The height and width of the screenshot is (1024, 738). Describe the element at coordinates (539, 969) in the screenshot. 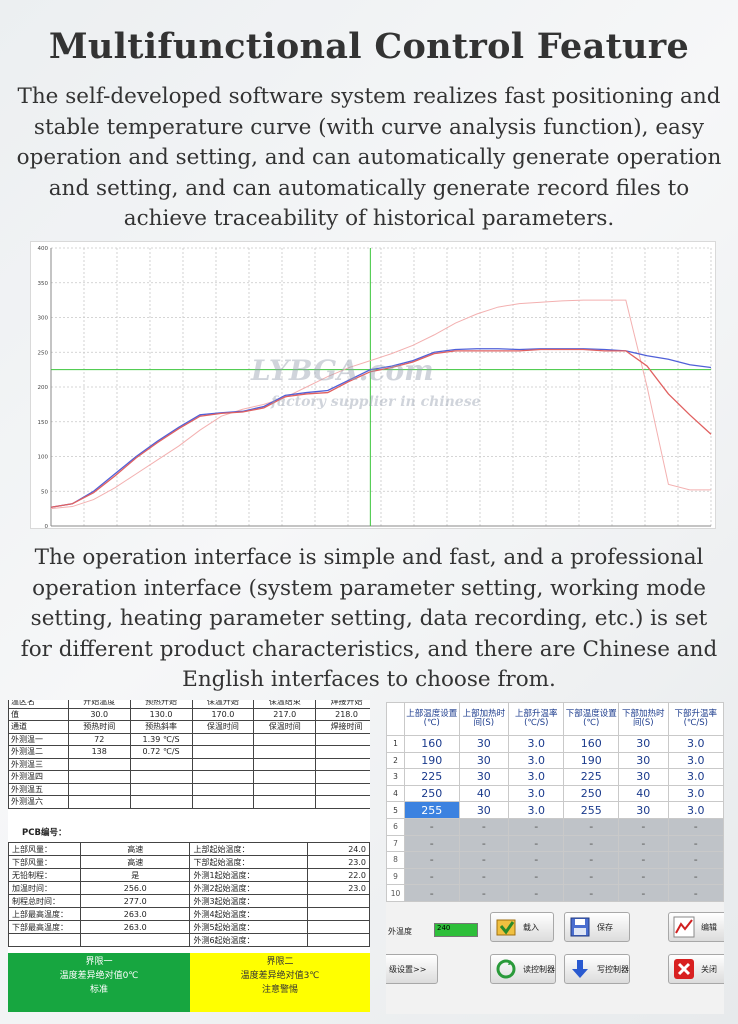

I see `read-controller-label: 读控制器` at that location.